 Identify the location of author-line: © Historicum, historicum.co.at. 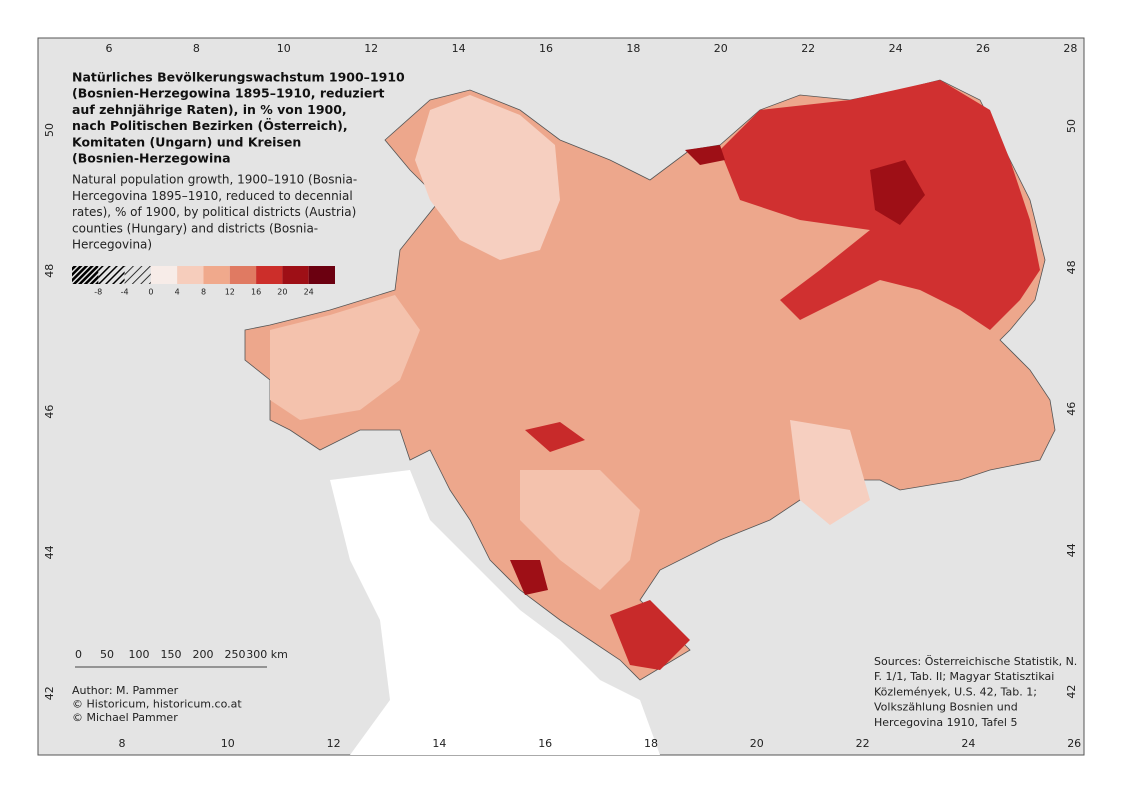
(157, 704).